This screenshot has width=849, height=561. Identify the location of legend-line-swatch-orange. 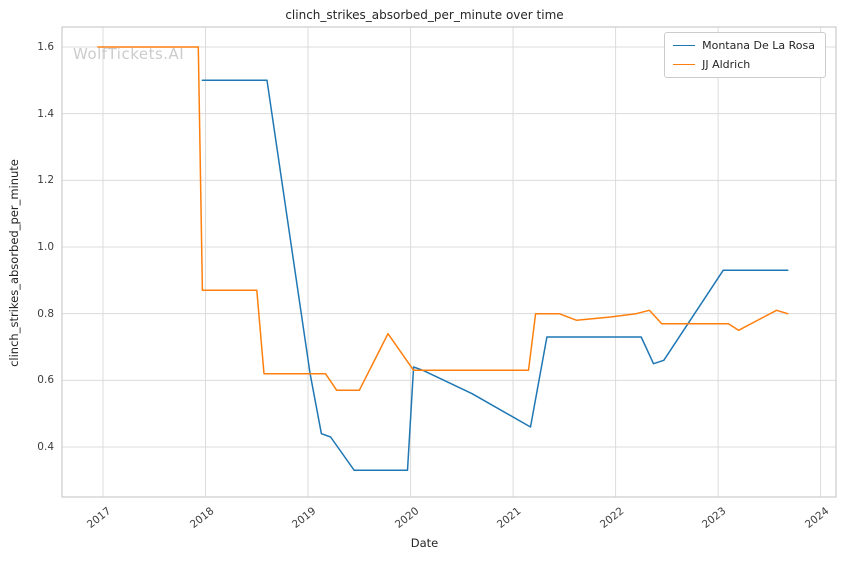
(684, 64).